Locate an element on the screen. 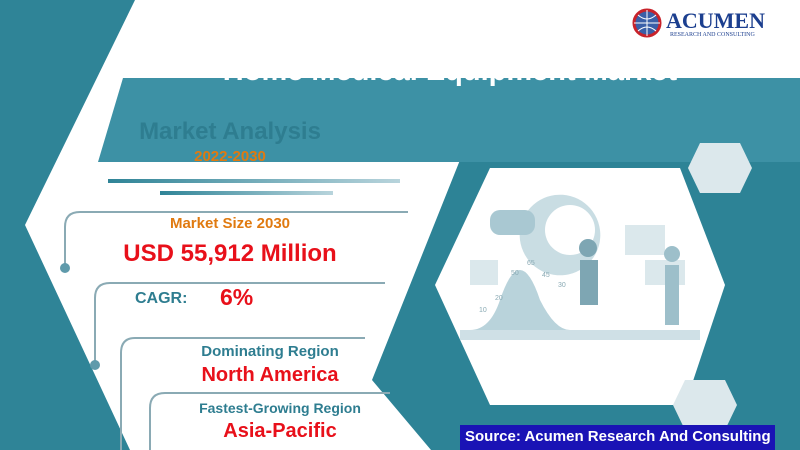 The height and width of the screenshot is (450, 800). page-title: Home Medical Equipment Market is located at coordinates (450, 71).